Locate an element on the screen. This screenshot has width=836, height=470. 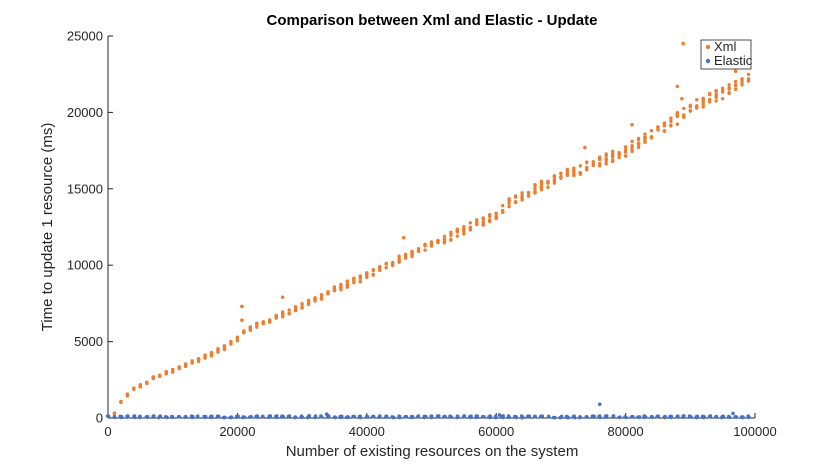
y-tick-label: 25000 is located at coordinates (85, 36).